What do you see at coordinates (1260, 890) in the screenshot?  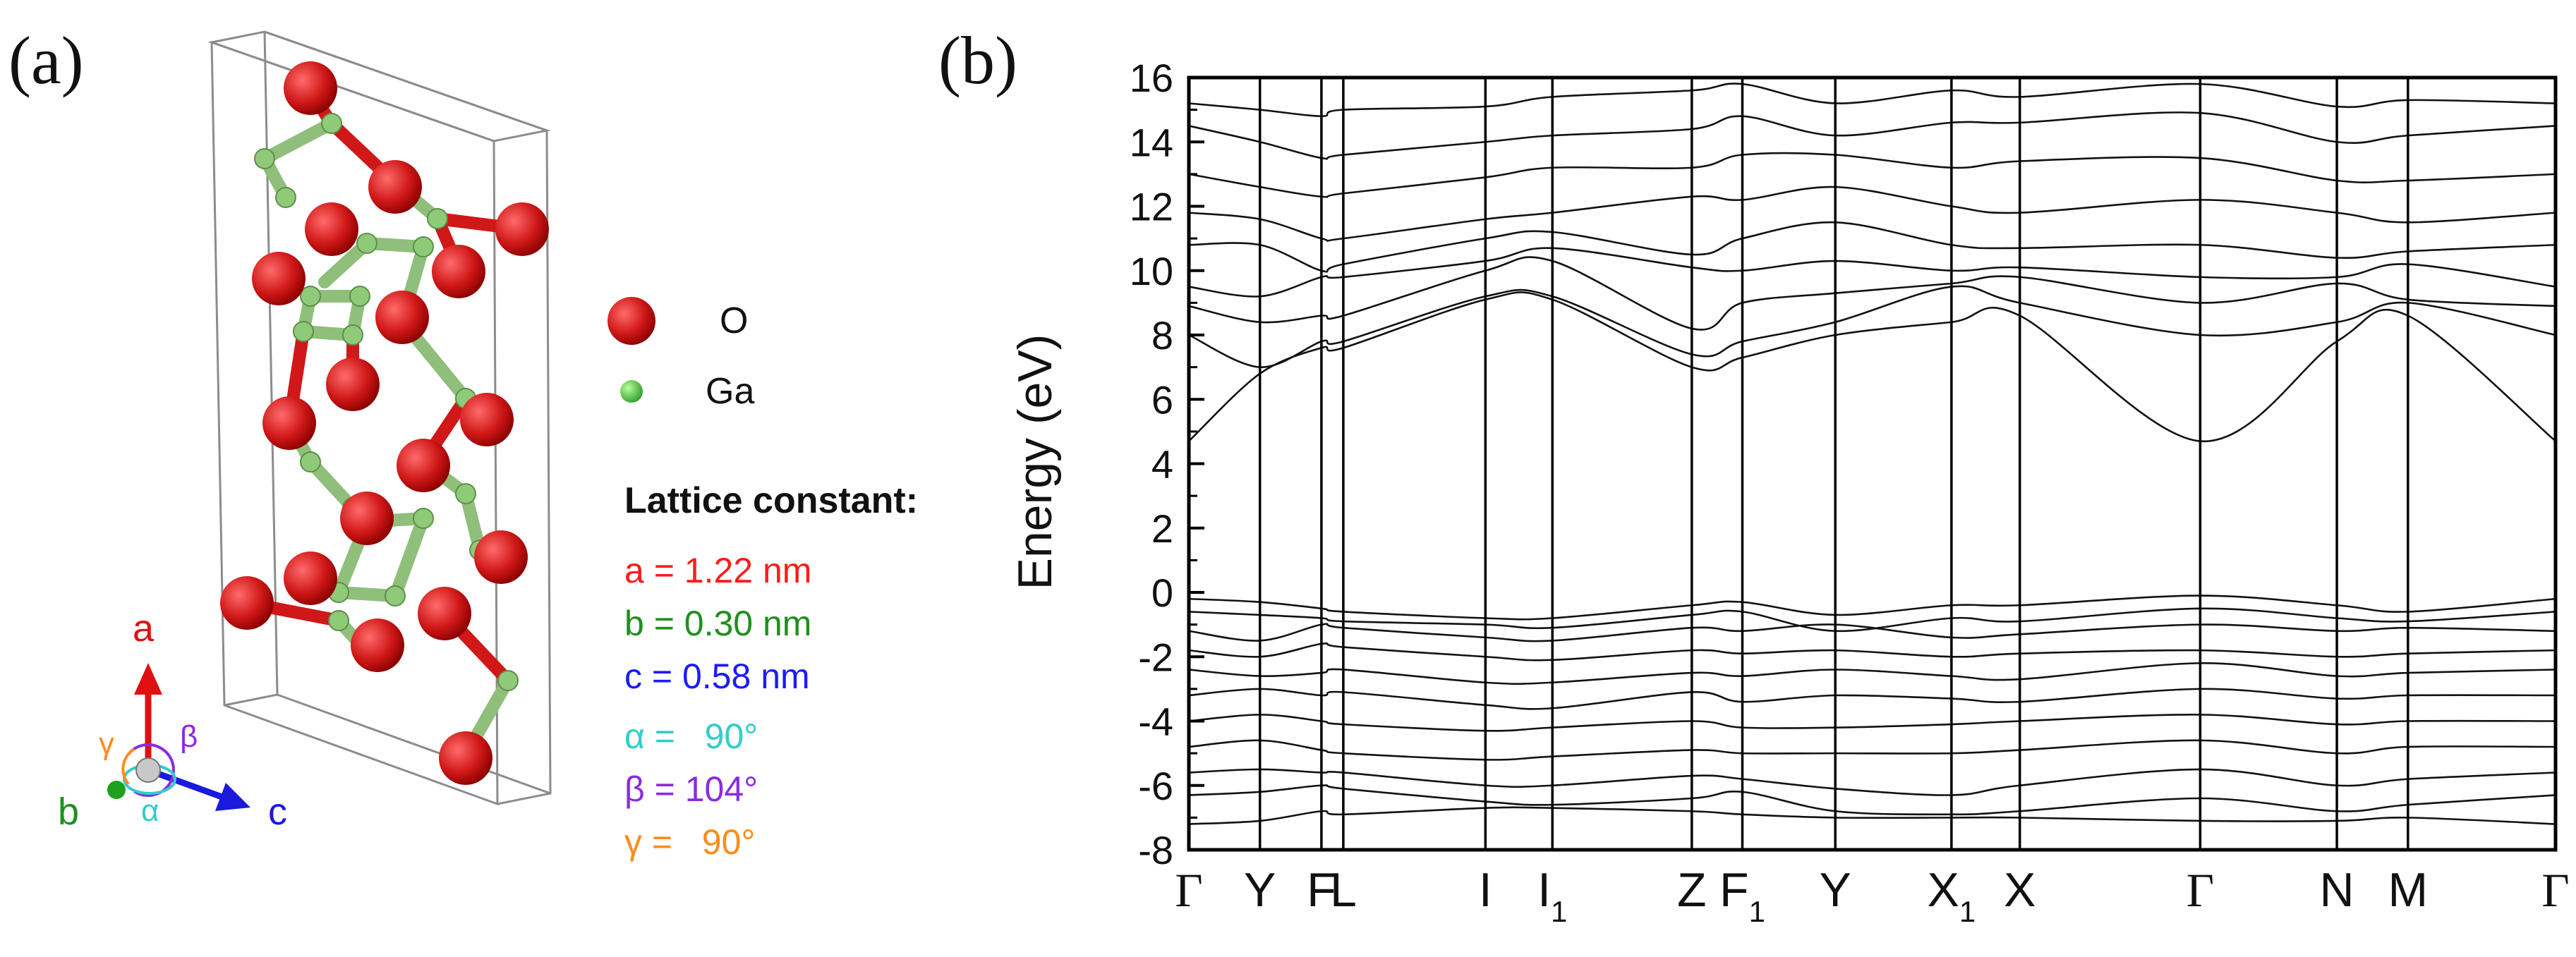 I see `kpoint-label-1: Y` at bounding box center [1260, 890].